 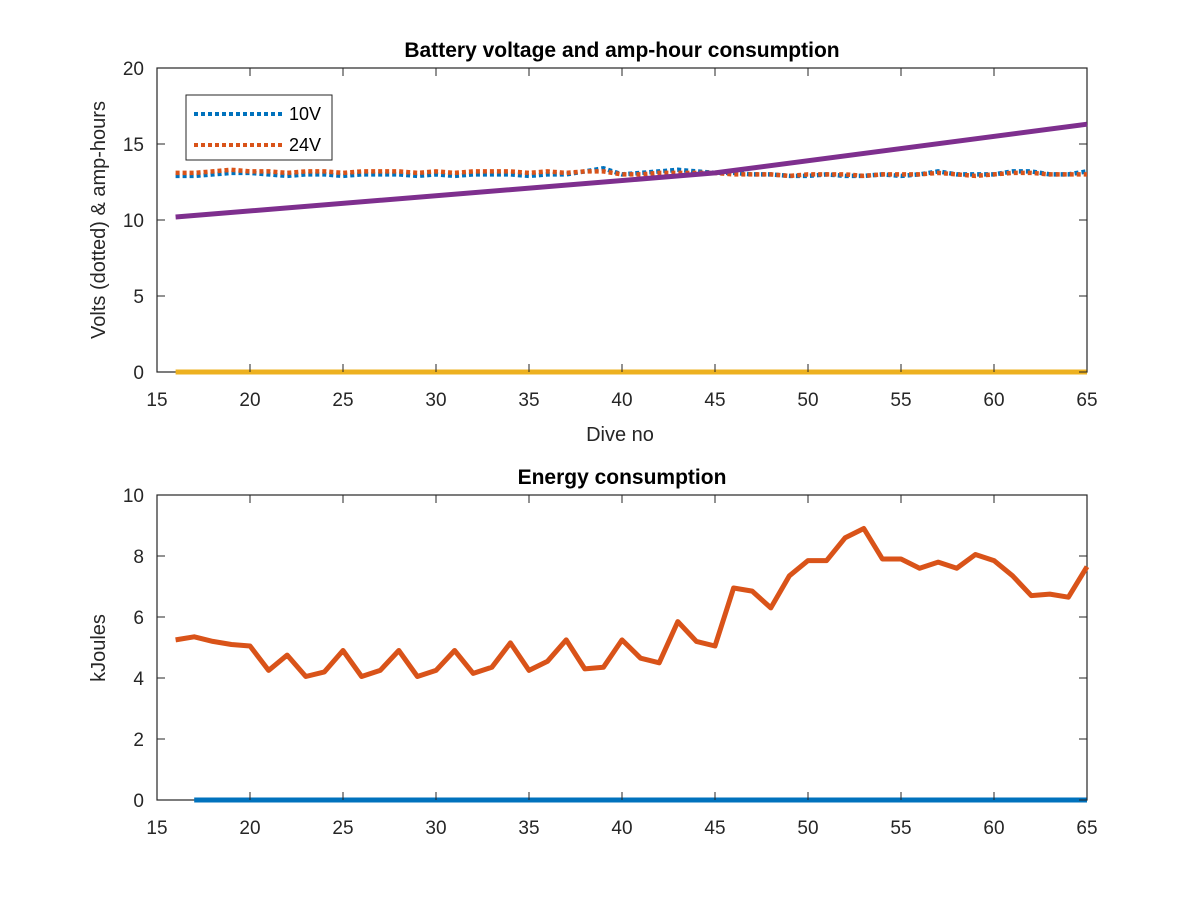 What do you see at coordinates (138, 679) in the screenshot?
I see `y-tick-label: 4` at bounding box center [138, 679].